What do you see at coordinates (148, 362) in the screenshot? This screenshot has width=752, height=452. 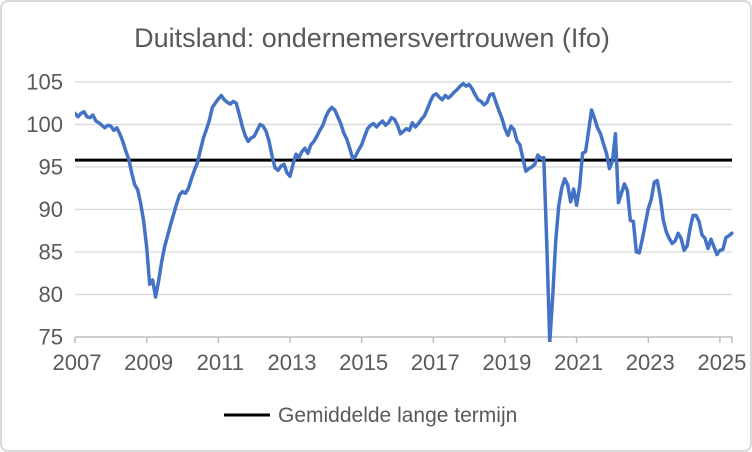 I see `x-tick-label-2009: 2009` at bounding box center [148, 362].